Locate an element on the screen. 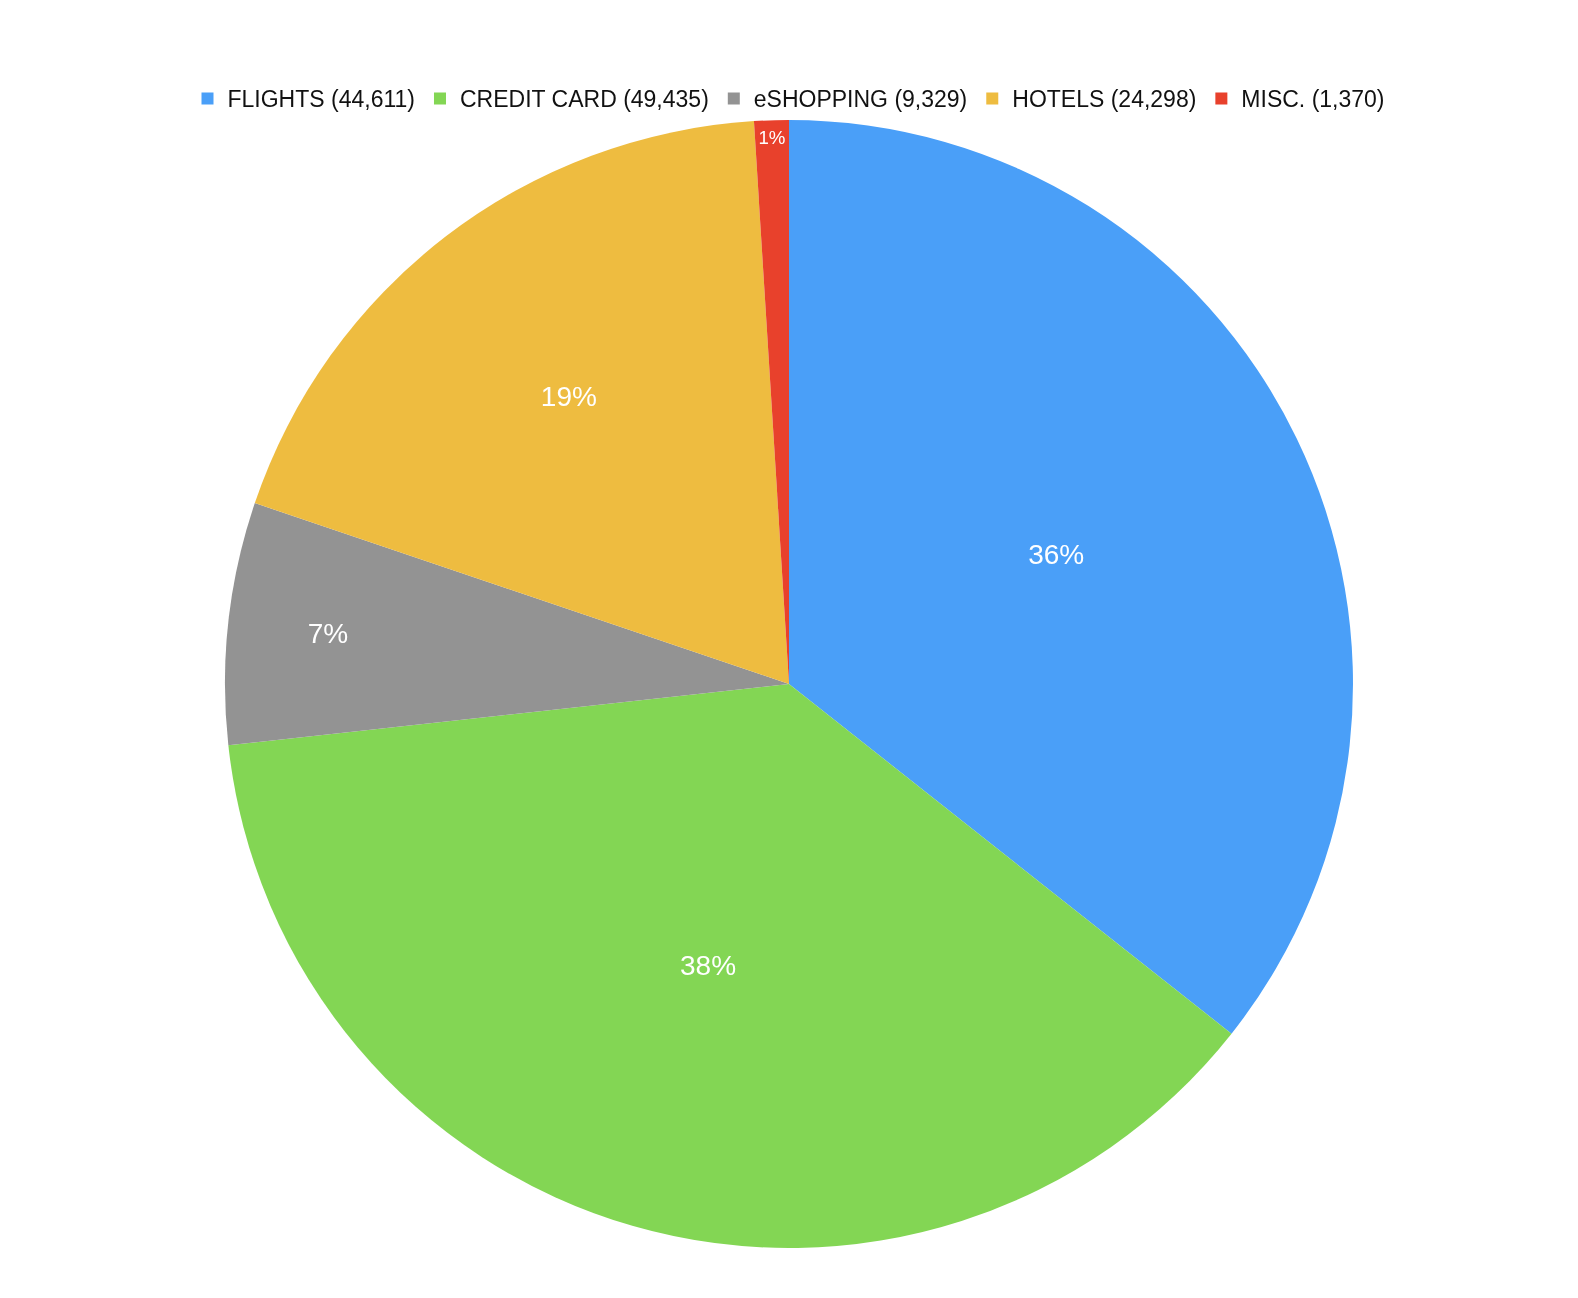 The height and width of the screenshot is (1298, 1578). data-label: 7% is located at coordinates (328, 634).